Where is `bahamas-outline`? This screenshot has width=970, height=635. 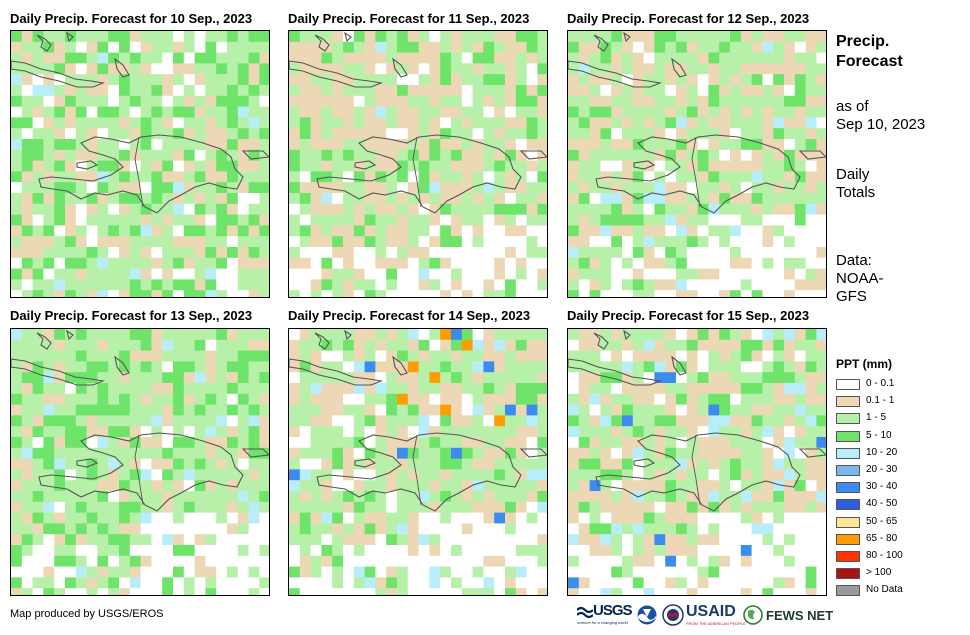
bahamas-outline is located at coordinates (70, 335).